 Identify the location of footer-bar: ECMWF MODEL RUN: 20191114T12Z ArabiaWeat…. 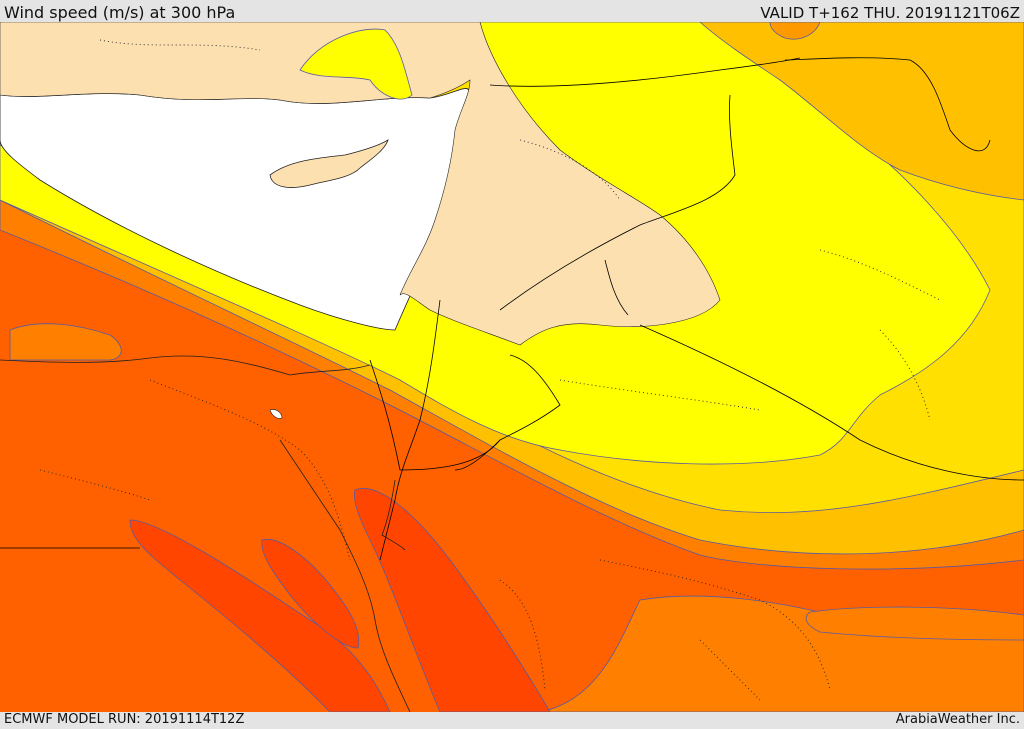
(512, 720).